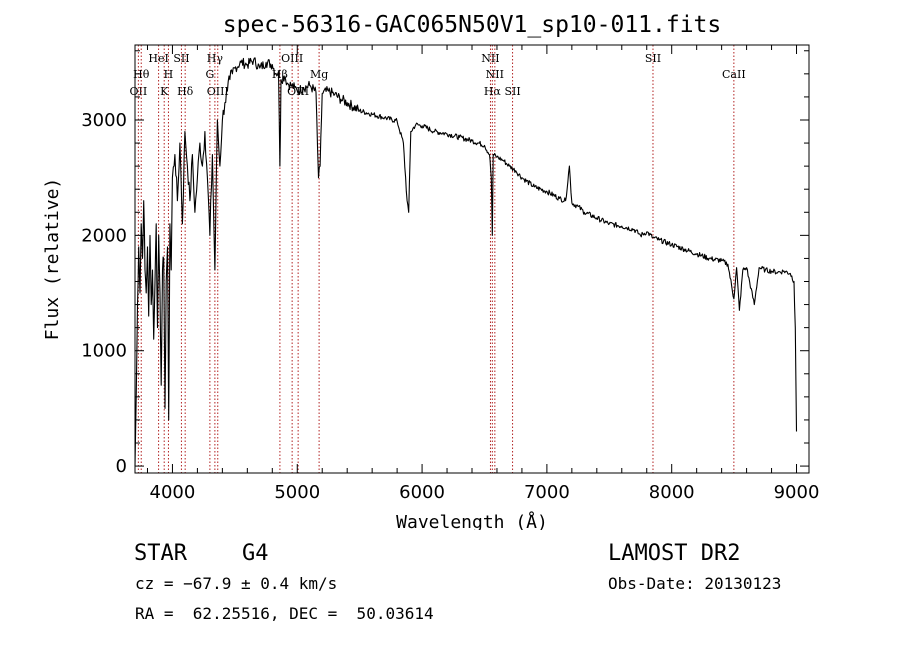 The height and width of the screenshot is (649, 900). I want to click on coordinates-text: RA = 62.25516, DEC = 50.03614, so click(284, 613).